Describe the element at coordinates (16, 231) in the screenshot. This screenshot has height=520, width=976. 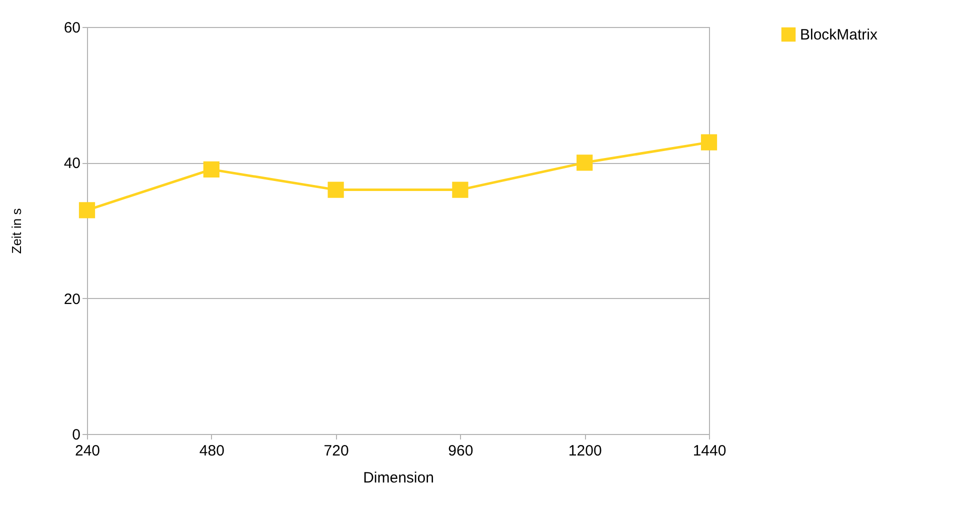
I see `y-axis-title: Zeit in s` at that location.